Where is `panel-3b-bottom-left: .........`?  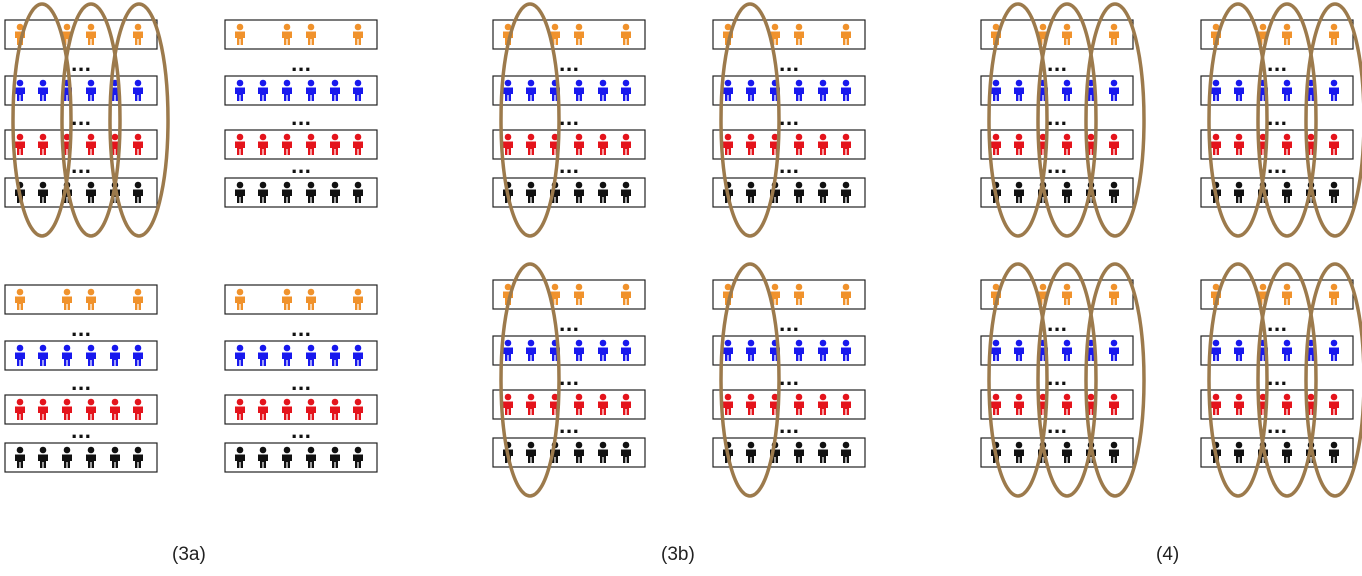 panel-3b-bottom-left: ......... is located at coordinates (569, 380).